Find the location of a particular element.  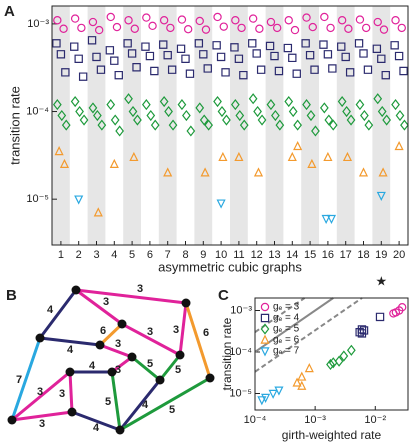

panel-label: C is located at coordinates (223, 295).